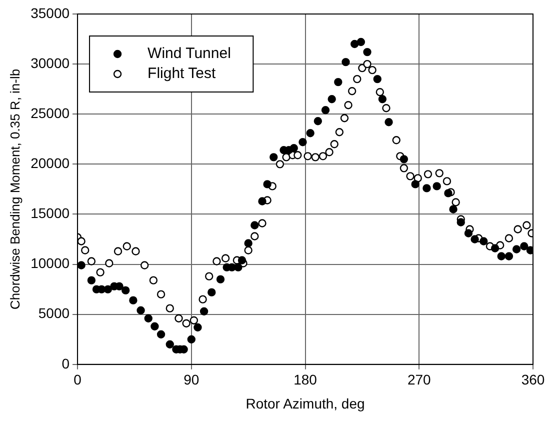  What do you see at coordinates (189, 53) in the screenshot?
I see `legend-label: Wind Tunnel` at bounding box center [189, 53].